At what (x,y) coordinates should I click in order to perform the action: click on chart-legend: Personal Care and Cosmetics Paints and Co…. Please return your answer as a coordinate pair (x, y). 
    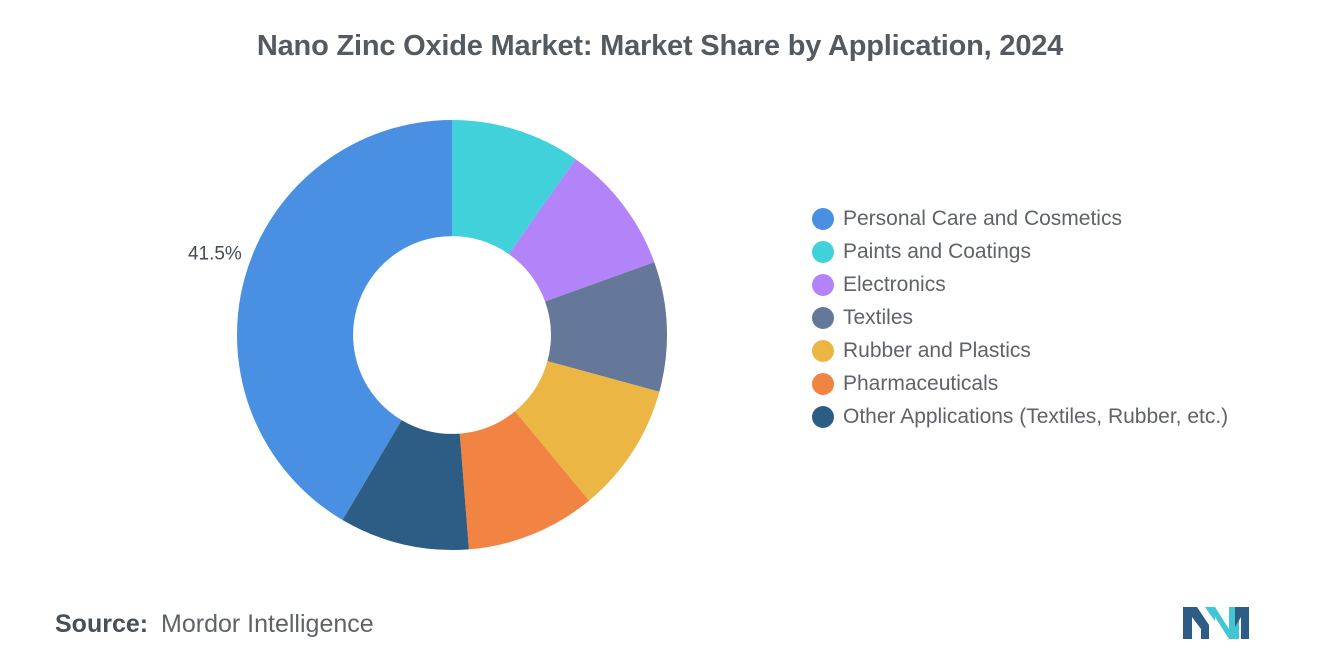
    Looking at the image, I should click on (1022, 319).